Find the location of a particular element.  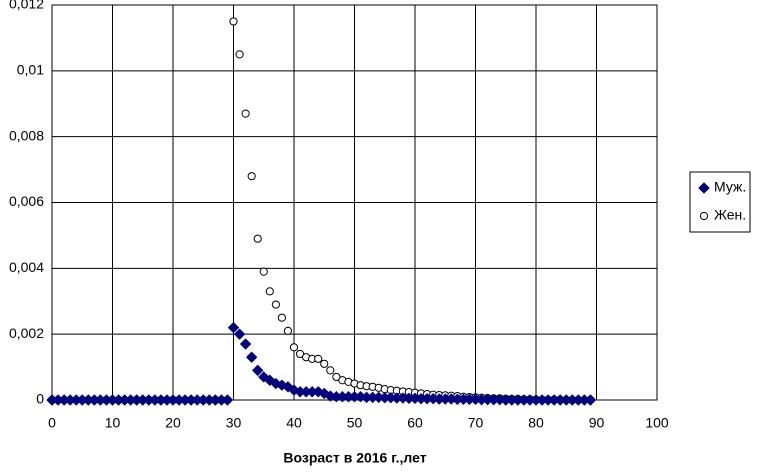

y-tick-label: 0,006 is located at coordinates (26, 201).